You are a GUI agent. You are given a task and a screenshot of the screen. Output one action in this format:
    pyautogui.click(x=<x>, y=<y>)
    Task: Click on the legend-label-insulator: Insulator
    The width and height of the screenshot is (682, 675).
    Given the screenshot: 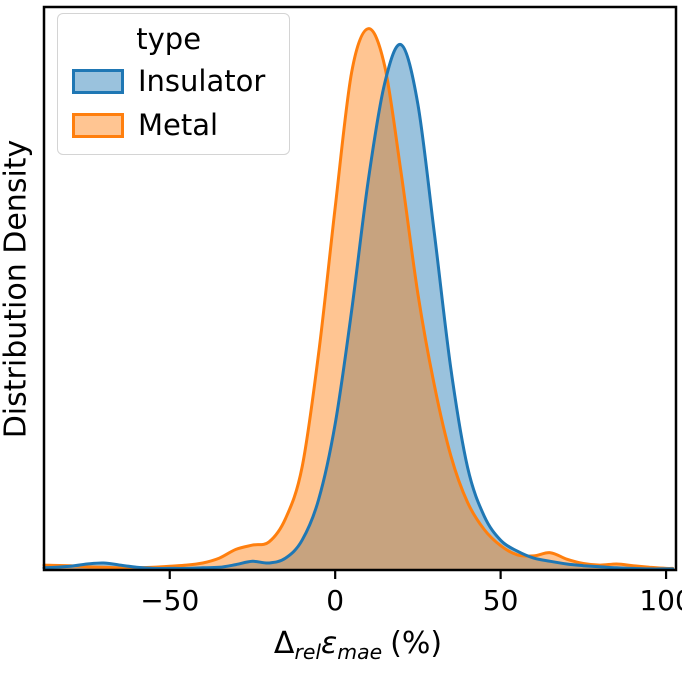 What is the action you would take?
    pyautogui.click(x=202, y=81)
    